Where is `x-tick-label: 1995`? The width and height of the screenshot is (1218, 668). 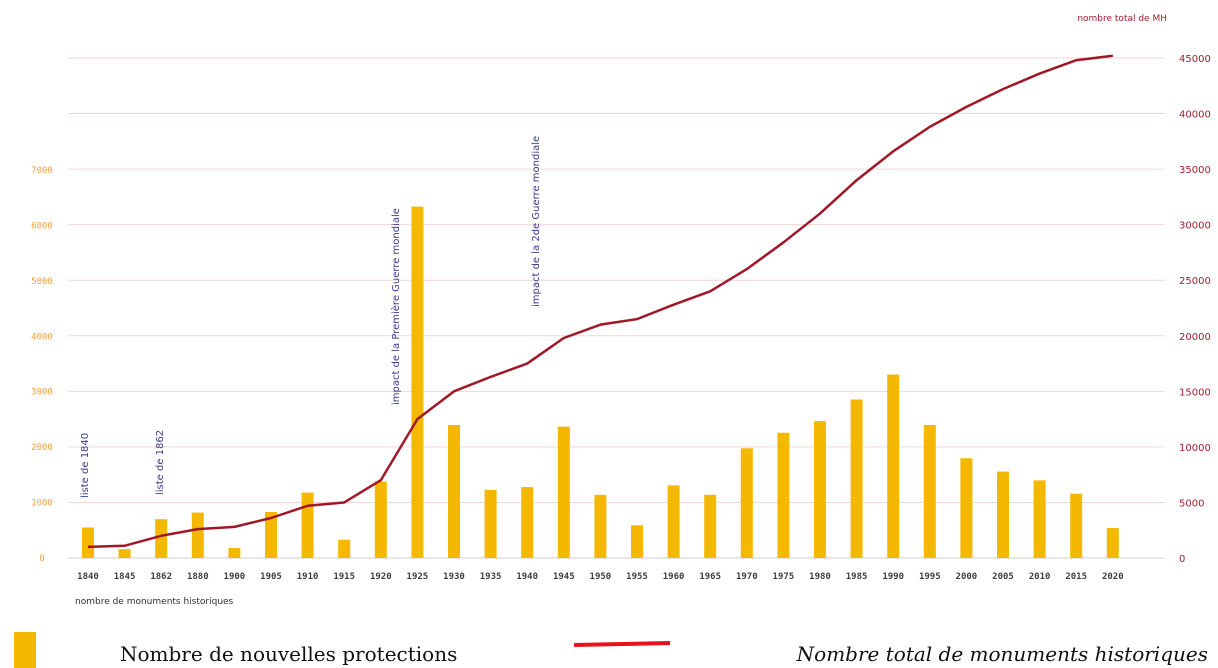
x-tick-label: 1995 is located at coordinates (930, 577).